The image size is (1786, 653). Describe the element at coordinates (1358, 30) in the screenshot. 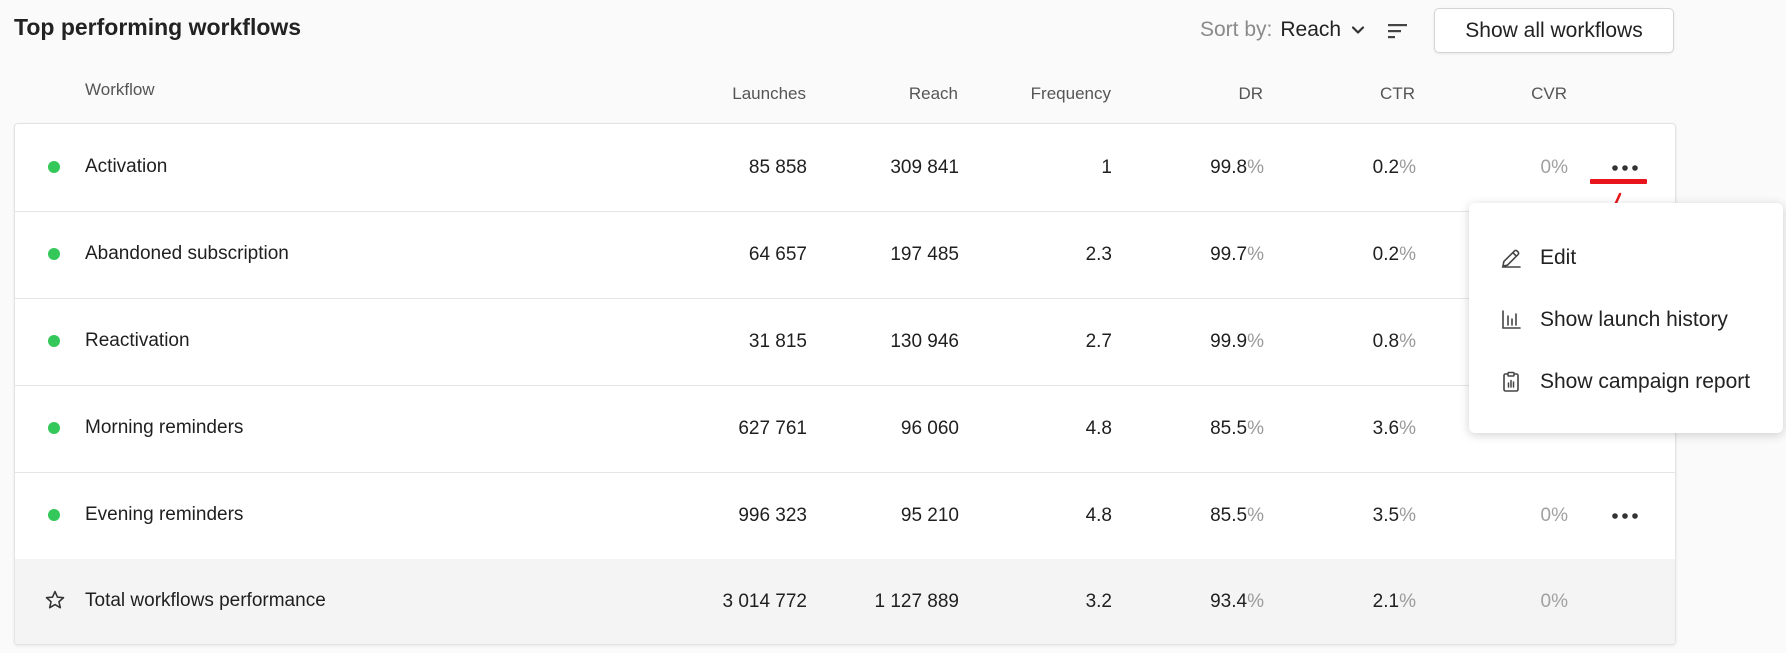

I see `chevron-down-icon` at that location.